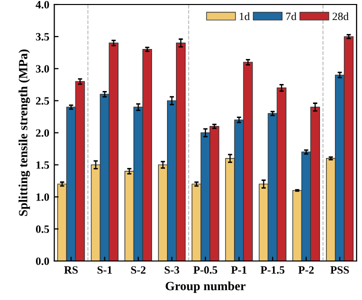 The height and width of the screenshot is (300, 362). What do you see at coordinates (272, 270) in the screenshot?
I see `x-tick-label: P-1.5` at bounding box center [272, 270].